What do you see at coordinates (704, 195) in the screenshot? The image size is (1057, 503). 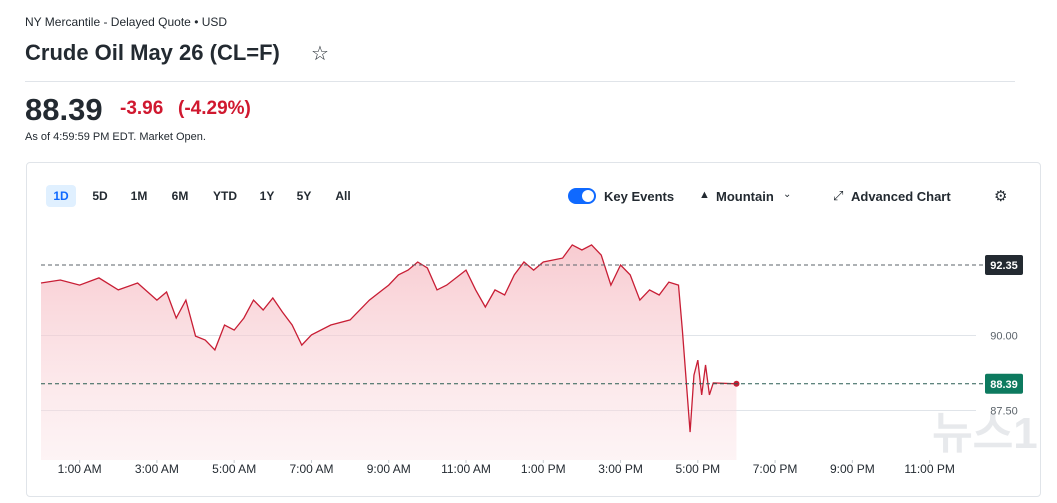 I see `mountain-icon: ▲` at bounding box center [704, 195].